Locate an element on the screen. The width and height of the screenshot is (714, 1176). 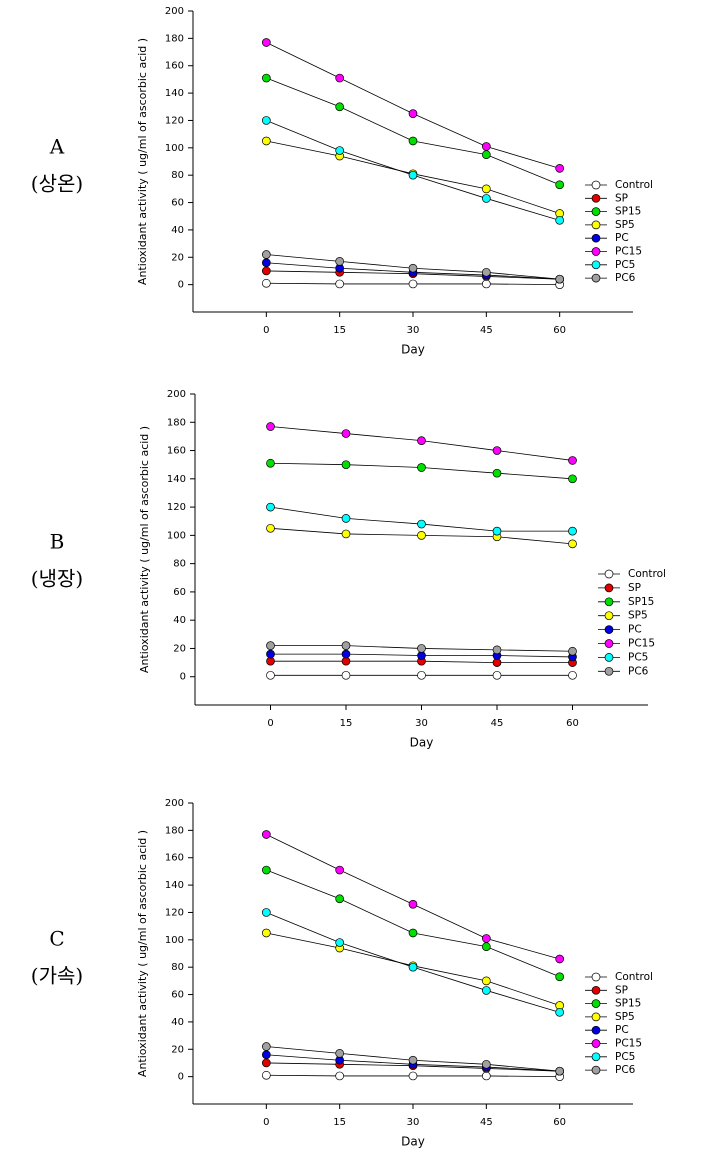
x-axis-label: Day is located at coordinates (413, 350).